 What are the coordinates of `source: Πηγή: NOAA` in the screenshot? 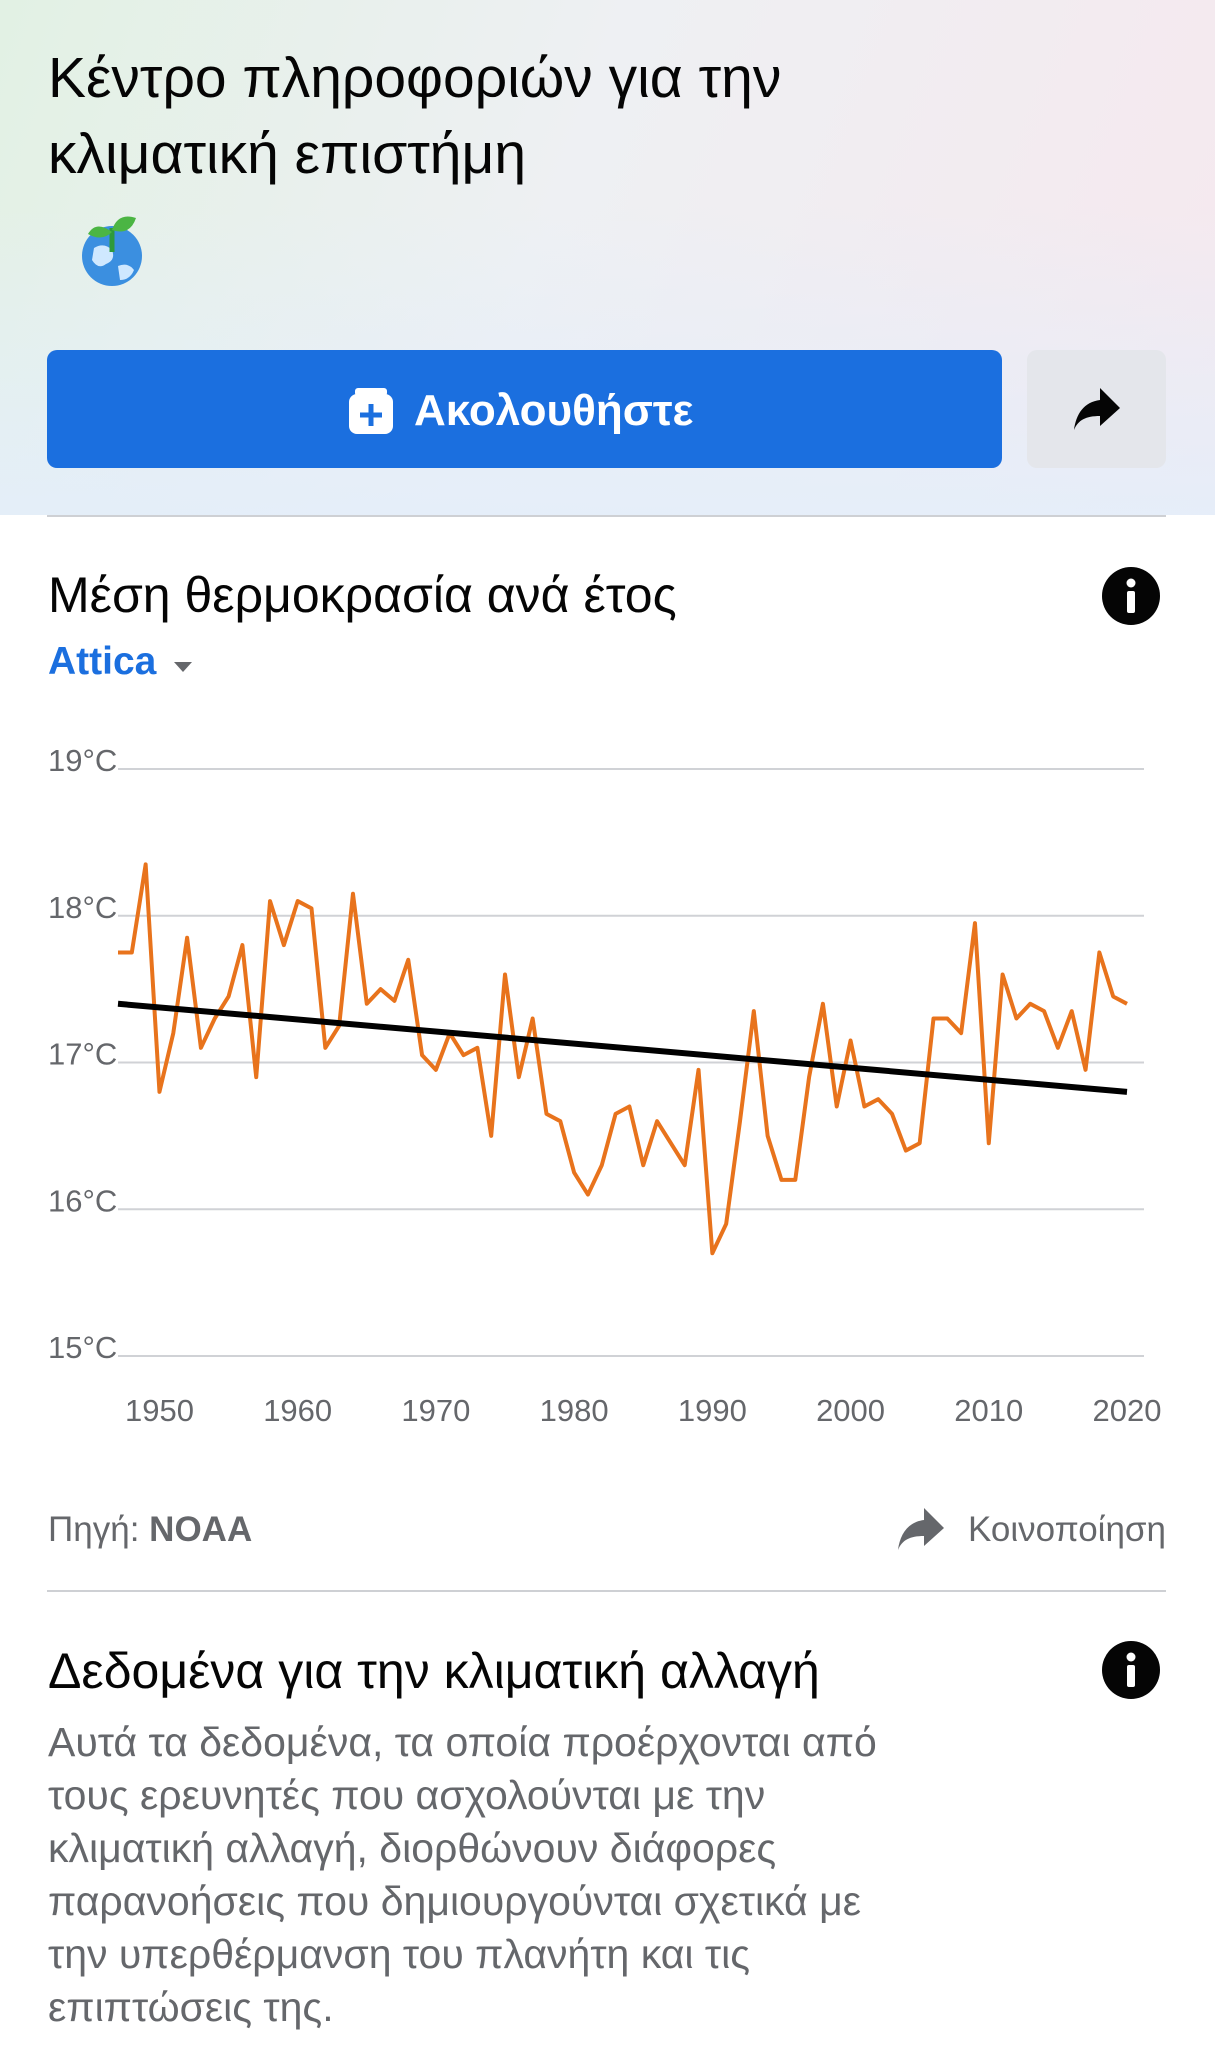 It's located at (150, 1530).